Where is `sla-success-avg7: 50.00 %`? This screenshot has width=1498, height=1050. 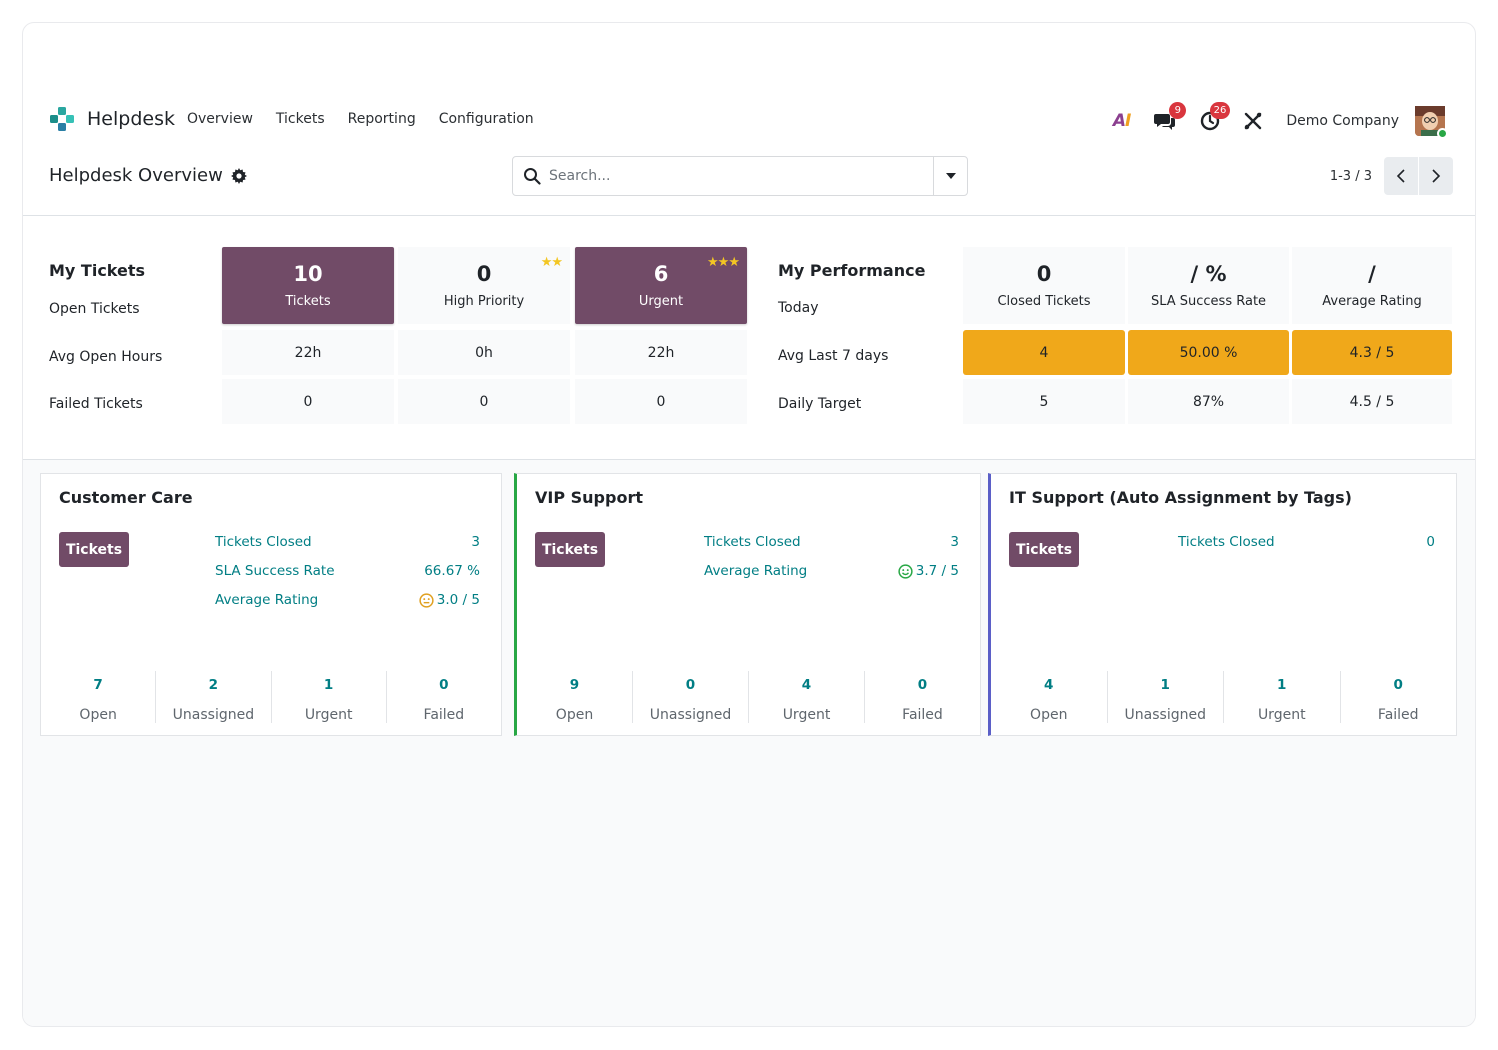 sla-success-avg7: 50.00 % is located at coordinates (1208, 352).